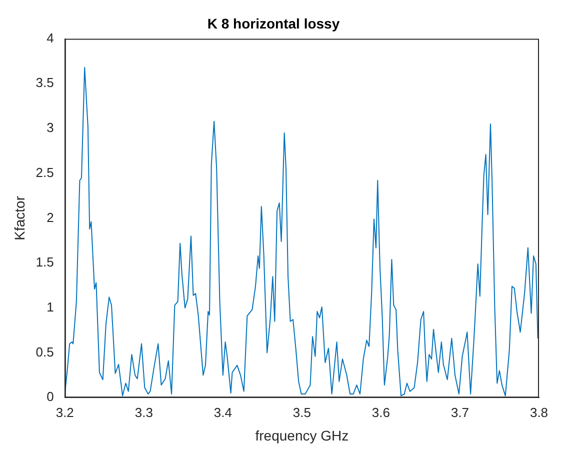  I want to click on x-tick-label: 3.4, so click(223, 412).